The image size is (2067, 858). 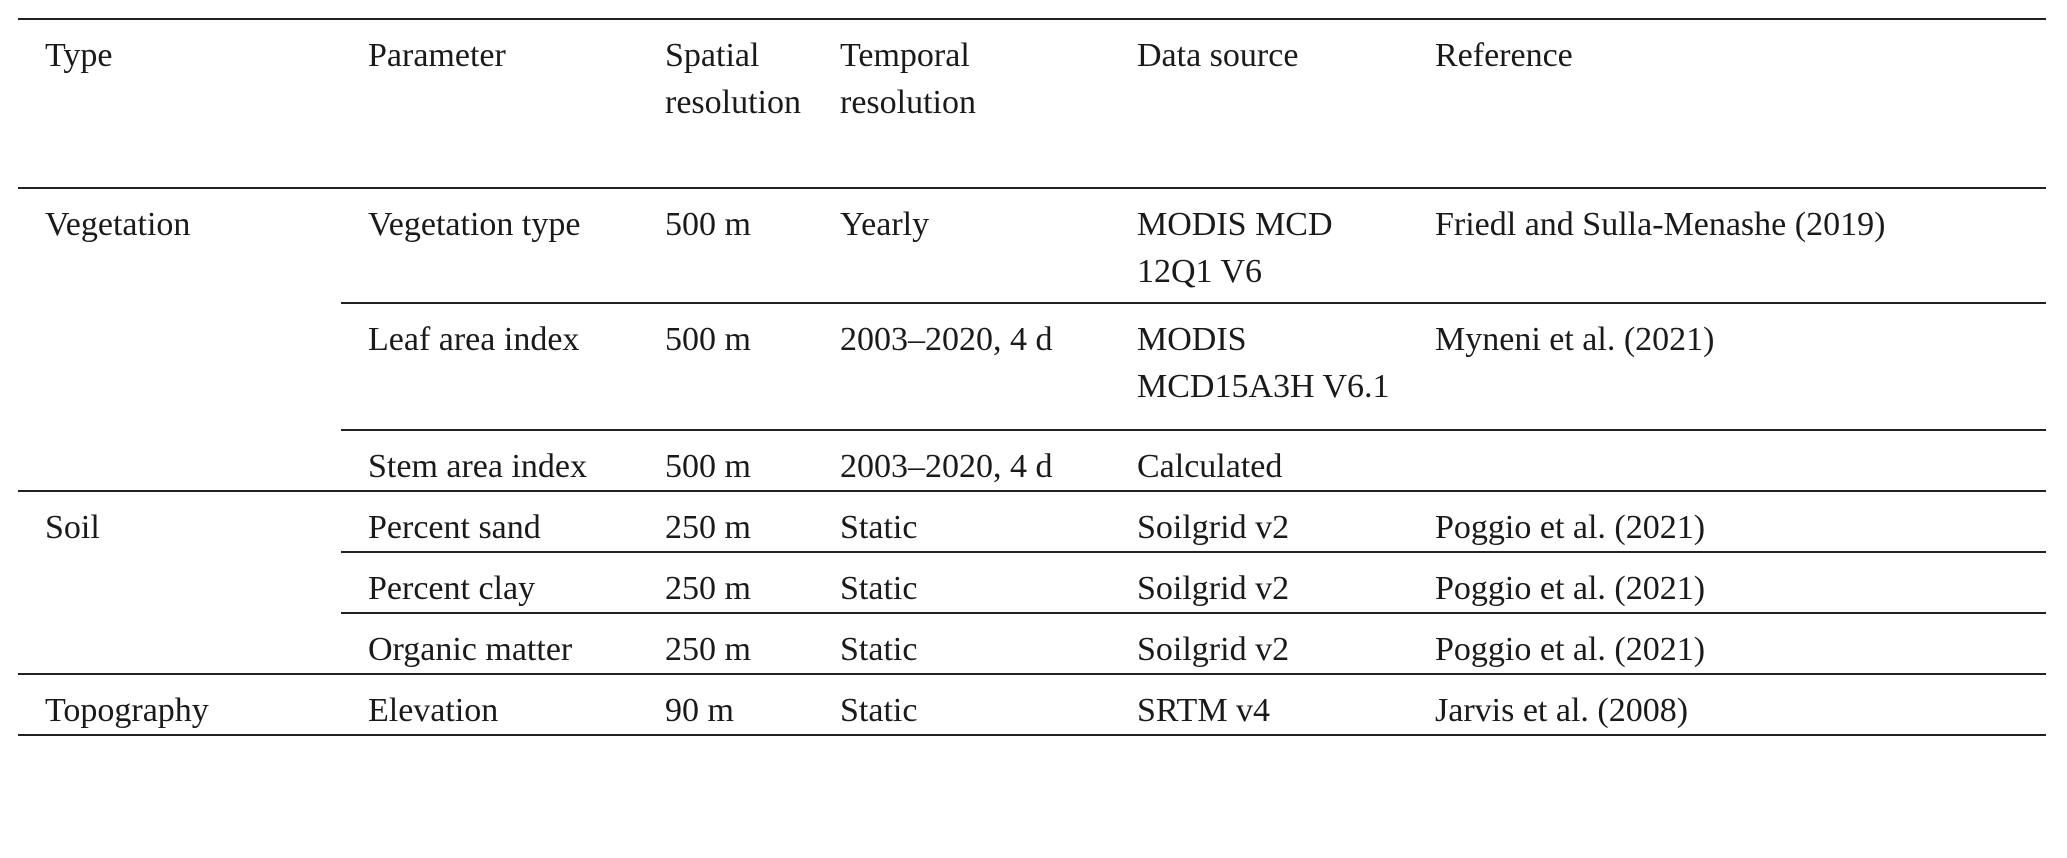 What do you see at coordinates (1727, 704) in the screenshot?
I see `reference-cell: Jarvis et al. (2008)` at bounding box center [1727, 704].